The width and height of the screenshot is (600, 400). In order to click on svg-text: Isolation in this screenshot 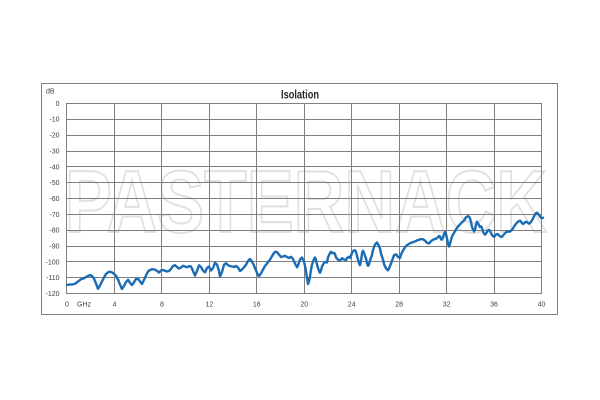, I will do `click(300, 95)`.